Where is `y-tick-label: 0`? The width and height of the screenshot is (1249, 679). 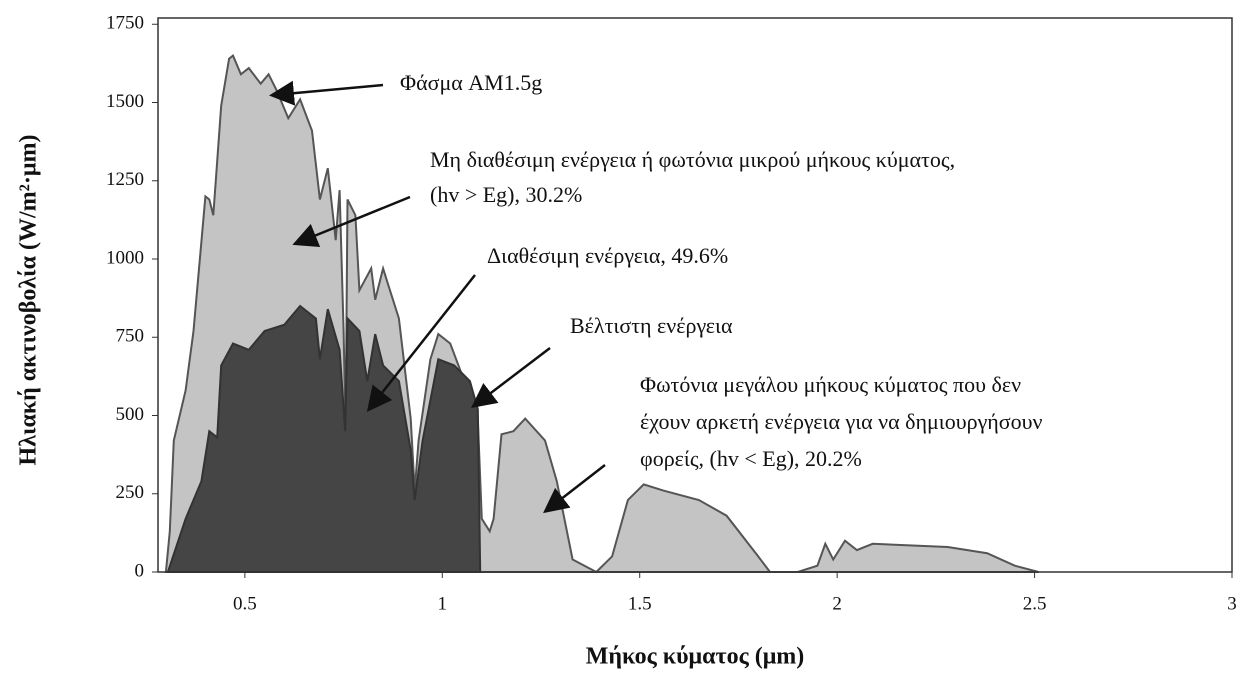
y-tick-label: 0 is located at coordinates (140, 570).